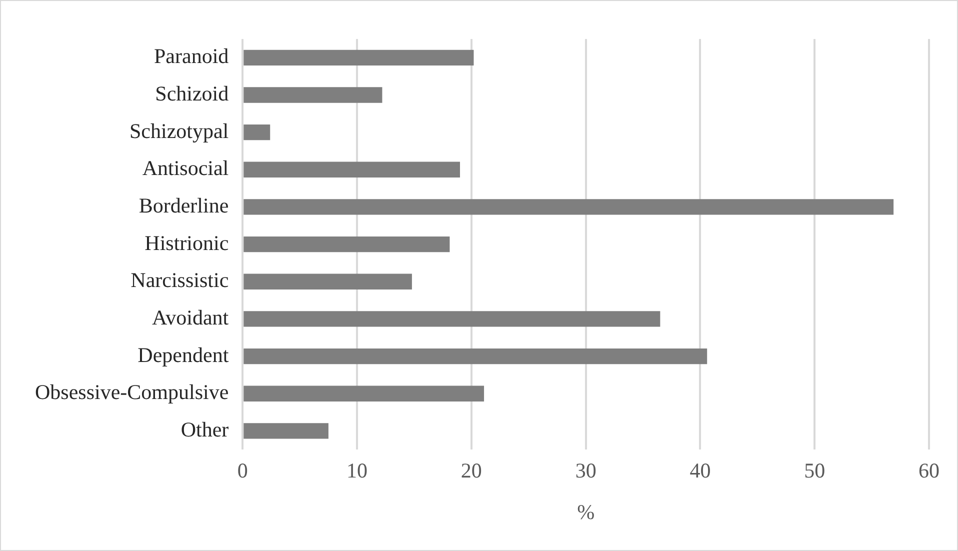 The height and width of the screenshot is (551, 958). What do you see at coordinates (192, 94) in the screenshot?
I see `y-tick-label: Schizoid` at bounding box center [192, 94].